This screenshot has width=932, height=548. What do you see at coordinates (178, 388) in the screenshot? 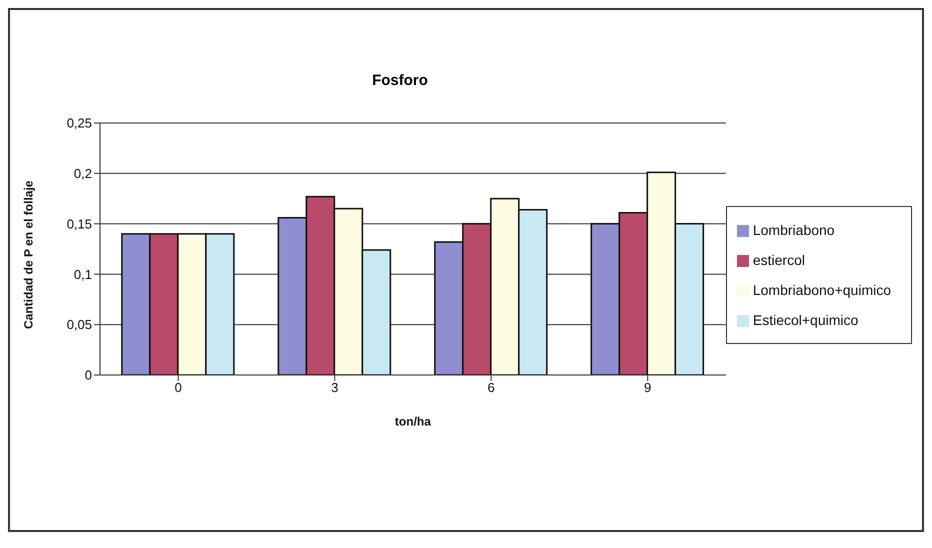
I see `x-tick-label: 0` at bounding box center [178, 388].